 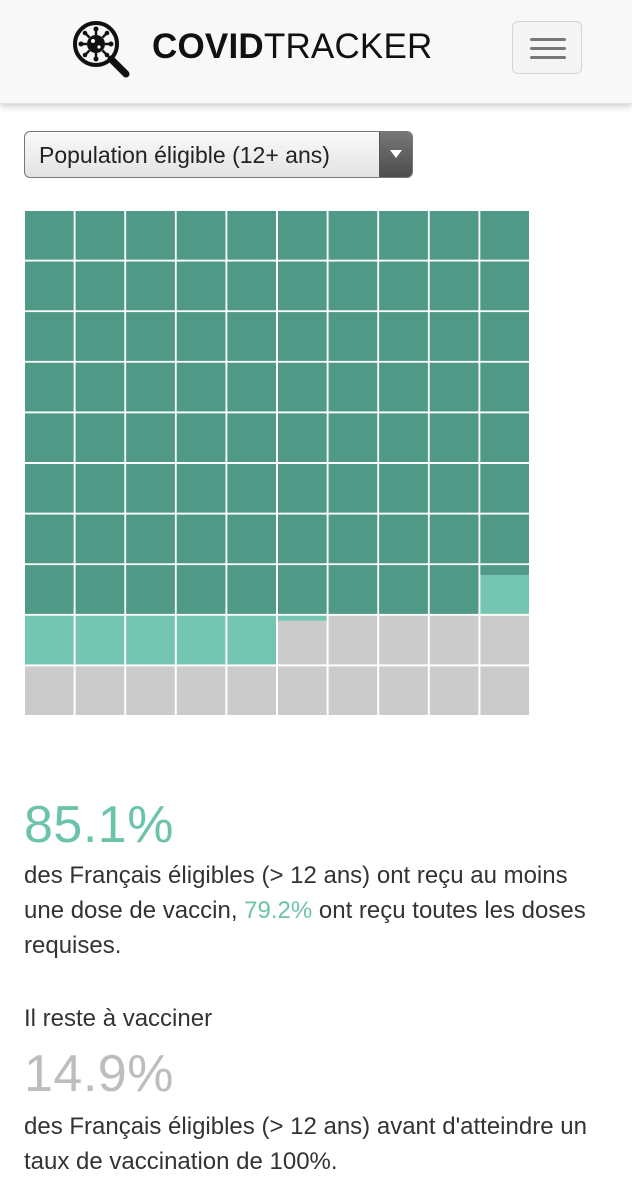 What do you see at coordinates (278, 910) in the screenshot?
I see `full-vaccinated-percentage: 79.2%` at bounding box center [278, 910].